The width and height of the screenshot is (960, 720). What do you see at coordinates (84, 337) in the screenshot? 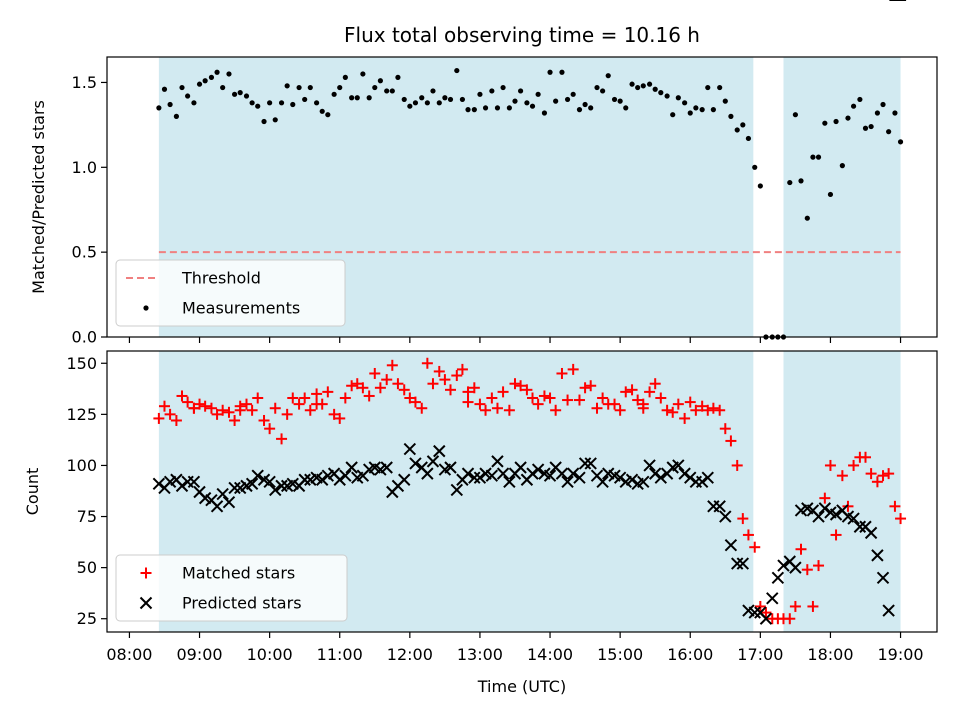
I see `y-tick-label: 0.0` at bounding box center [84, 337].